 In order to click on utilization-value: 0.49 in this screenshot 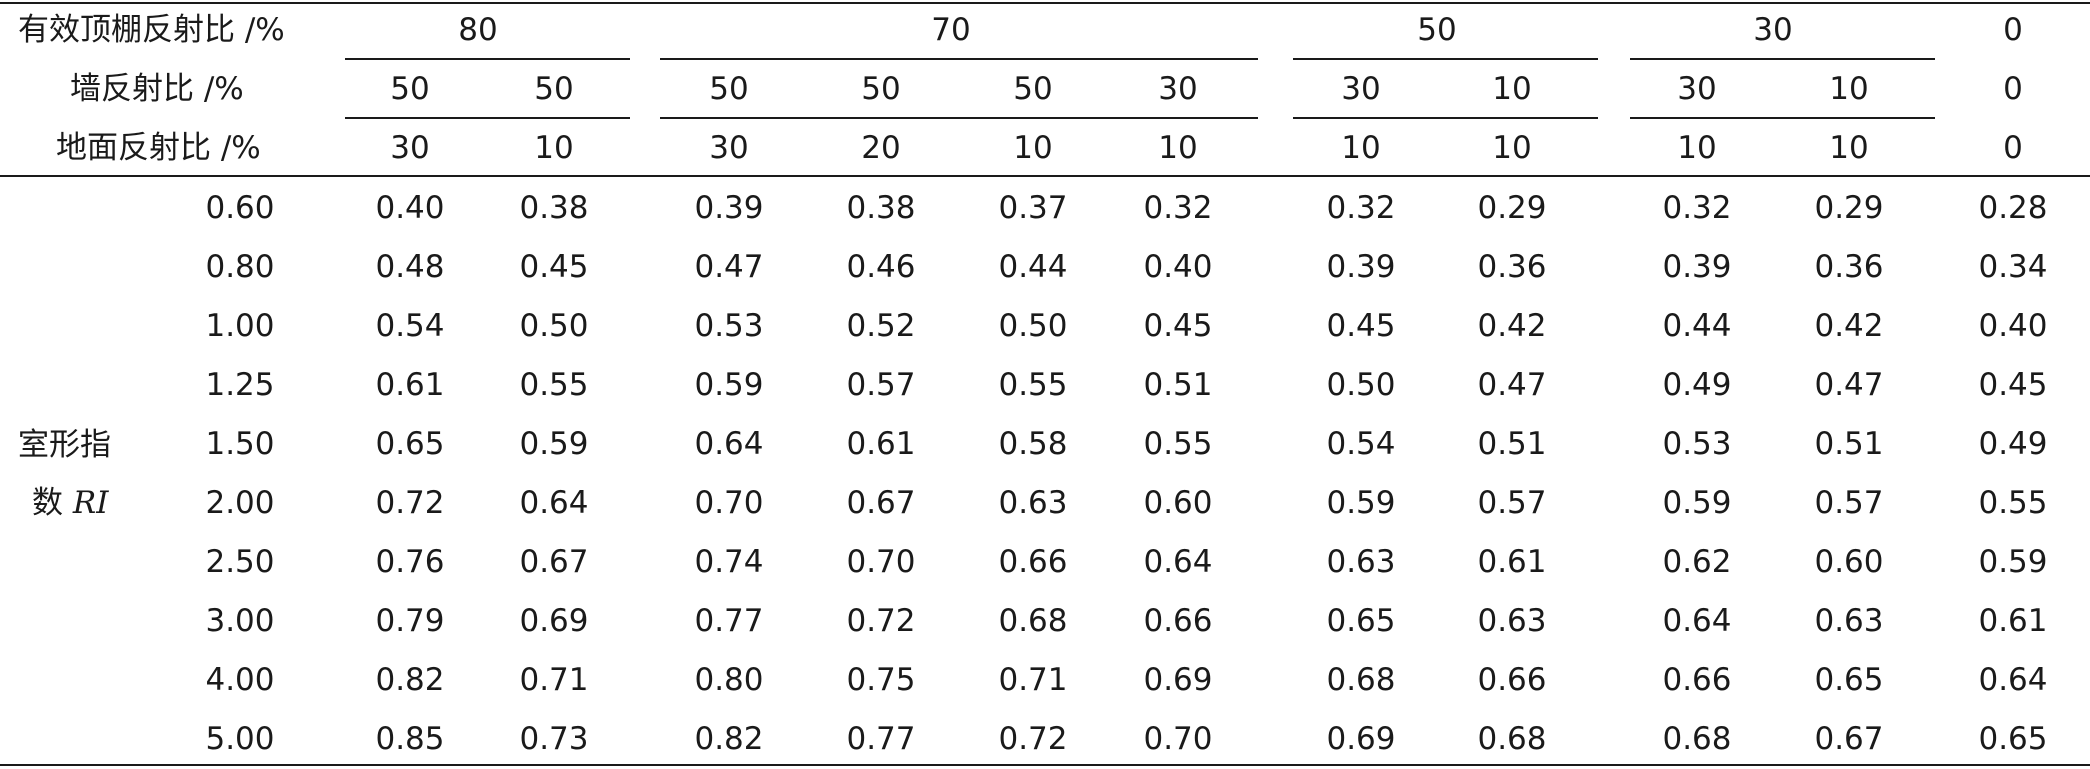, I will do `click(2013, 444)`.